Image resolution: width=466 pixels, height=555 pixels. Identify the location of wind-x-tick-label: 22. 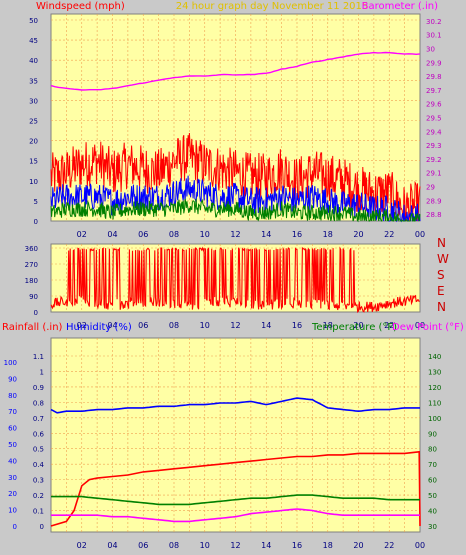
(389, 234).